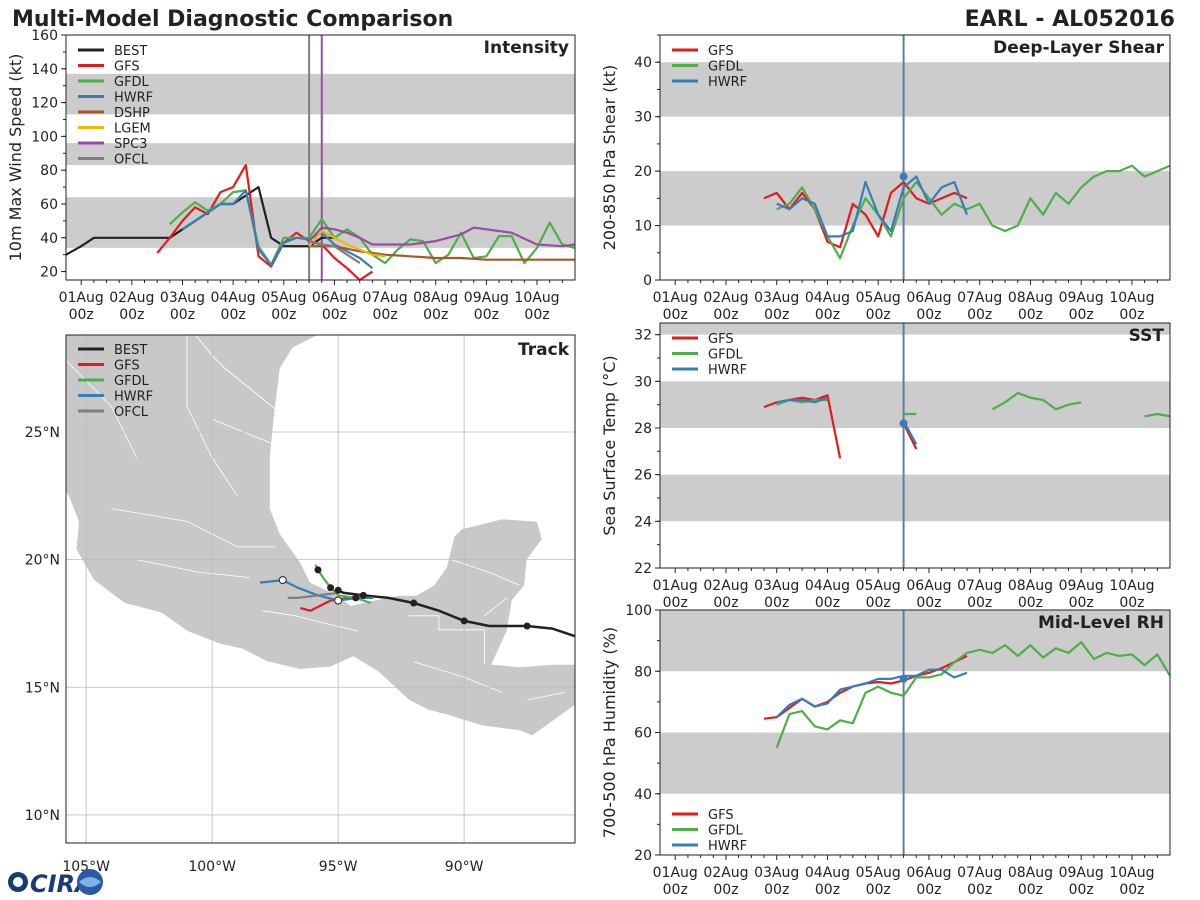  What do you see at coordinates (928, 298) in the screenshot?
I see `shear-xtick-date: 06Aug` at bounding box center [928, 298].